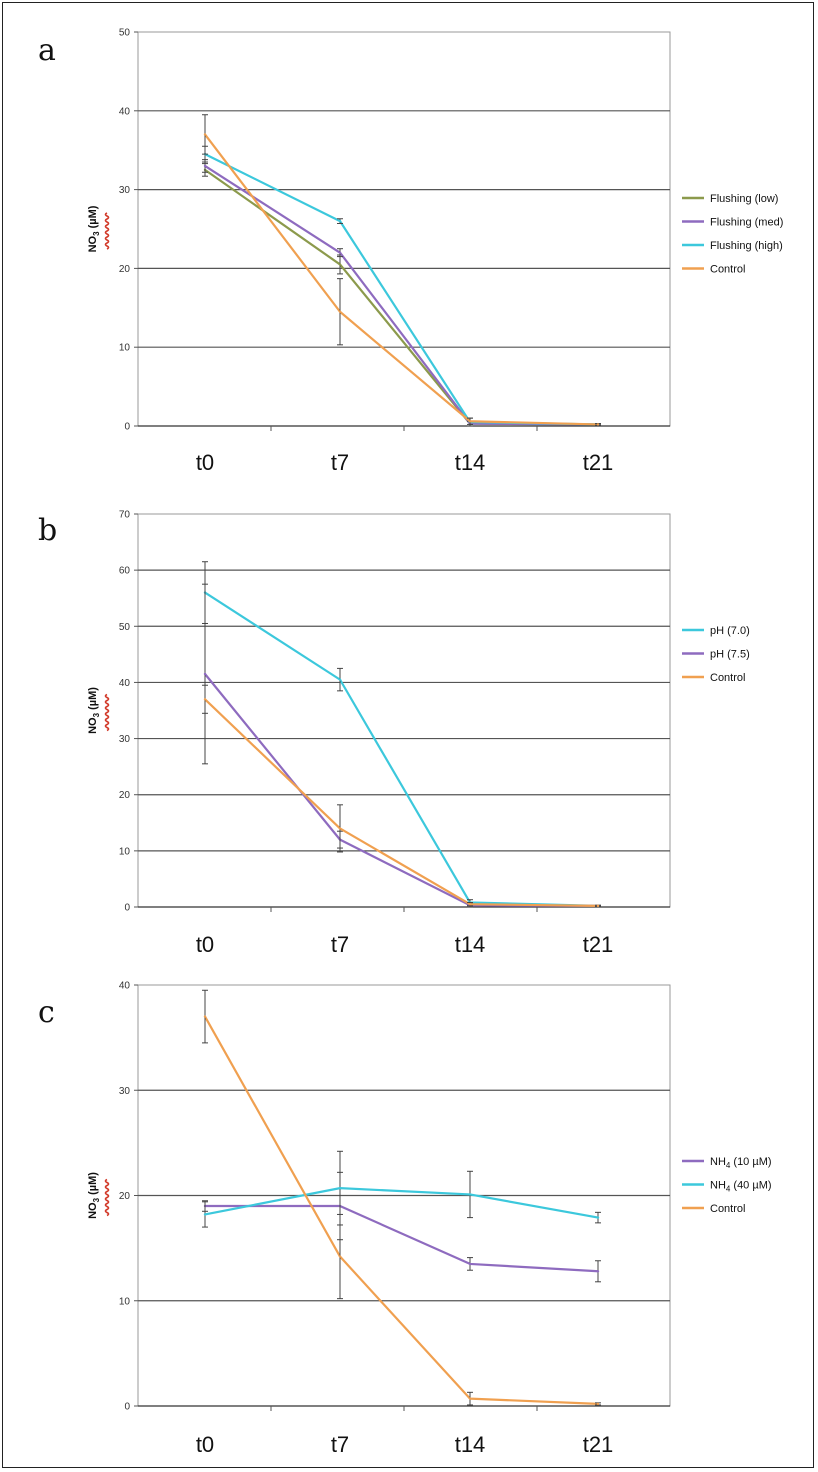 This screenshot has height=1472, width=818. I want to click on legend-label: pH (7.0), so click(730, 631).